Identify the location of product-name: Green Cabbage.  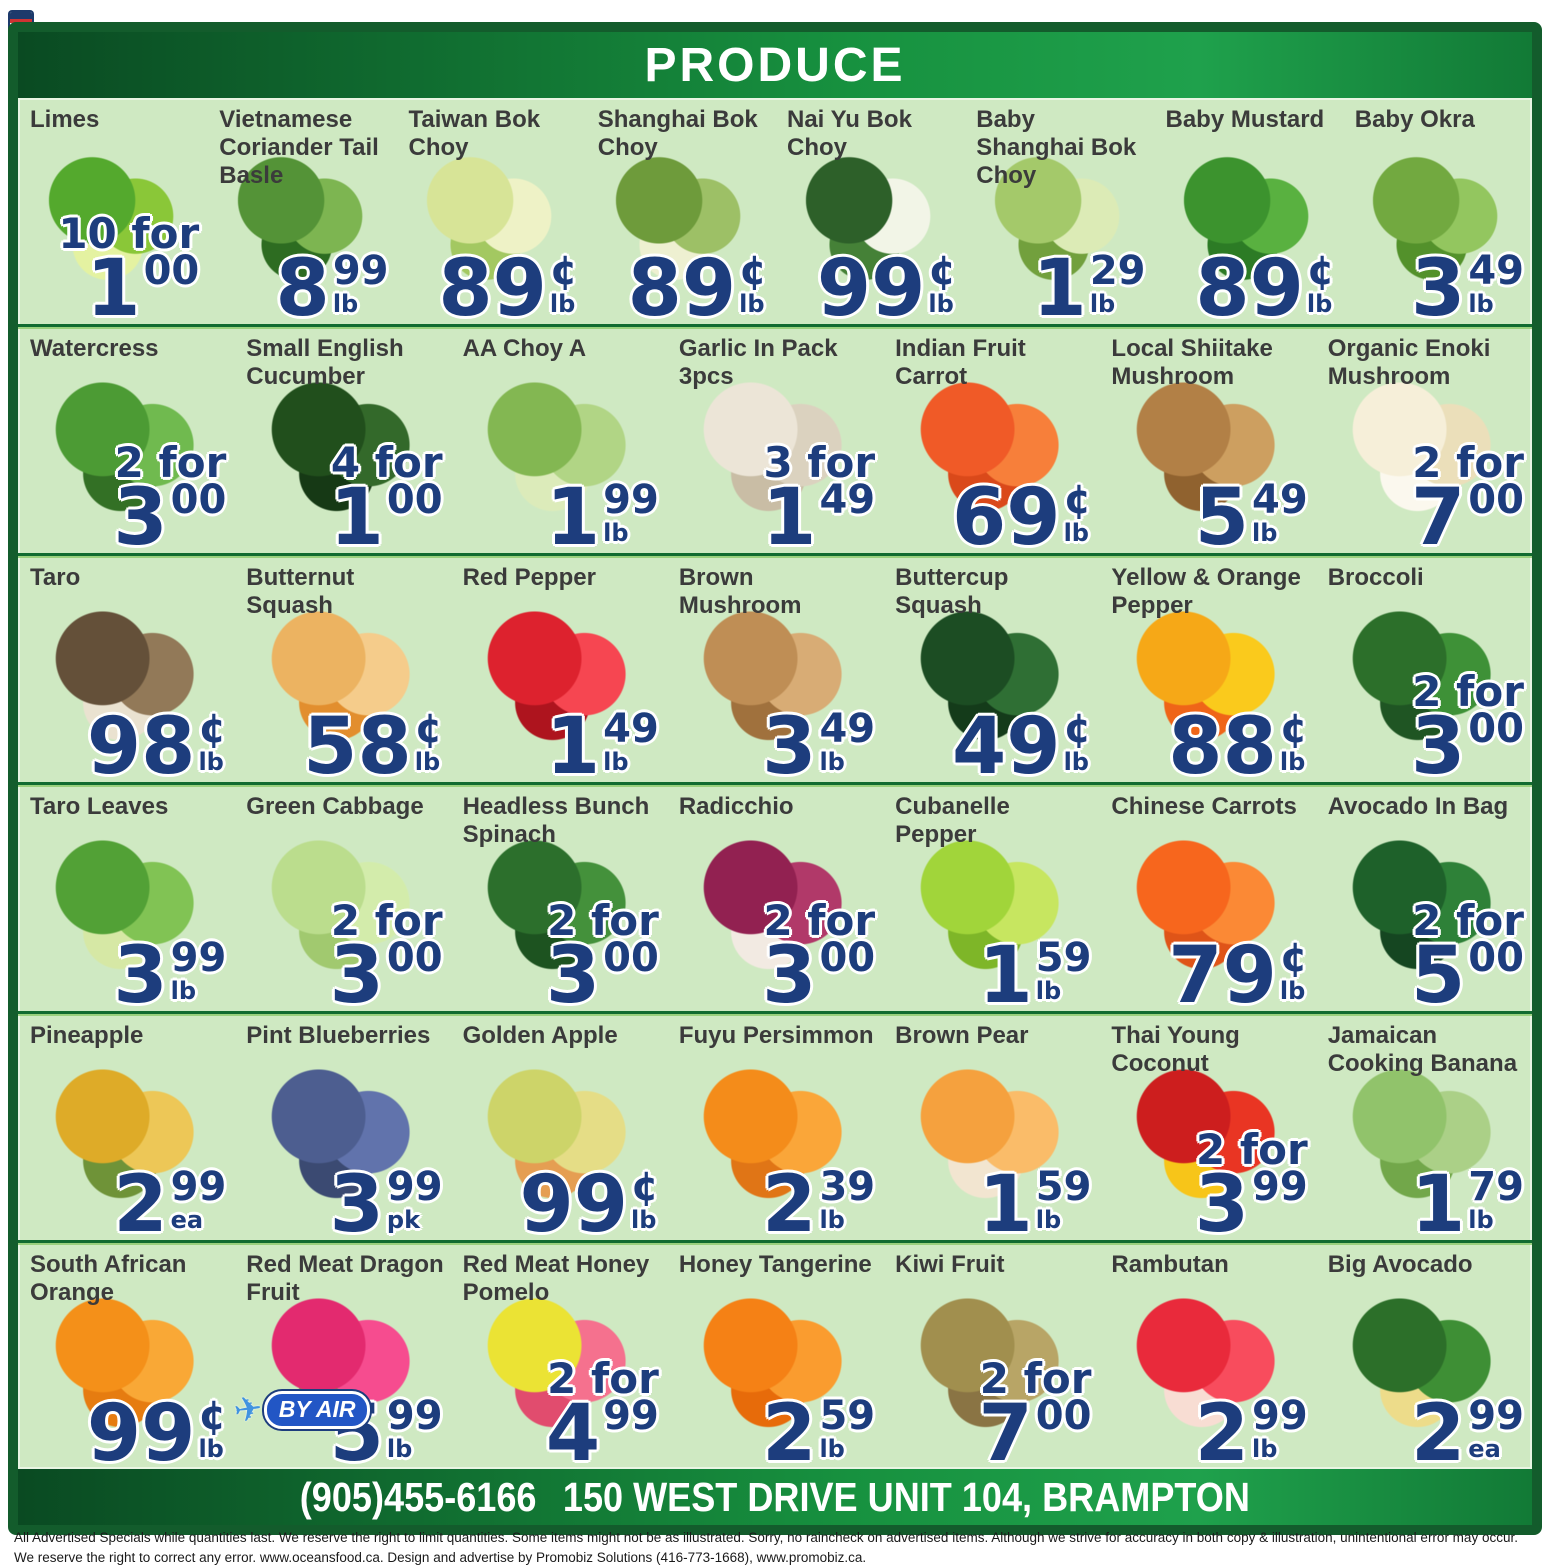
(335, 806).